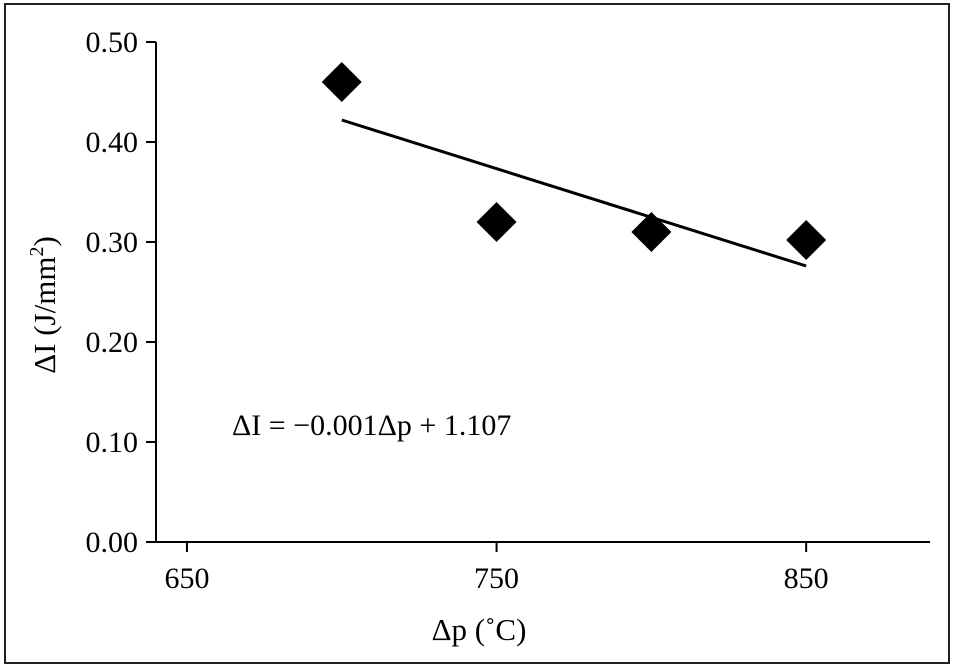 The height and width of the screenshot is (670, 956). Describe the element at coordinates (112, 542) in the screenshot. I see `y-tick-label: 0.00` at that location.